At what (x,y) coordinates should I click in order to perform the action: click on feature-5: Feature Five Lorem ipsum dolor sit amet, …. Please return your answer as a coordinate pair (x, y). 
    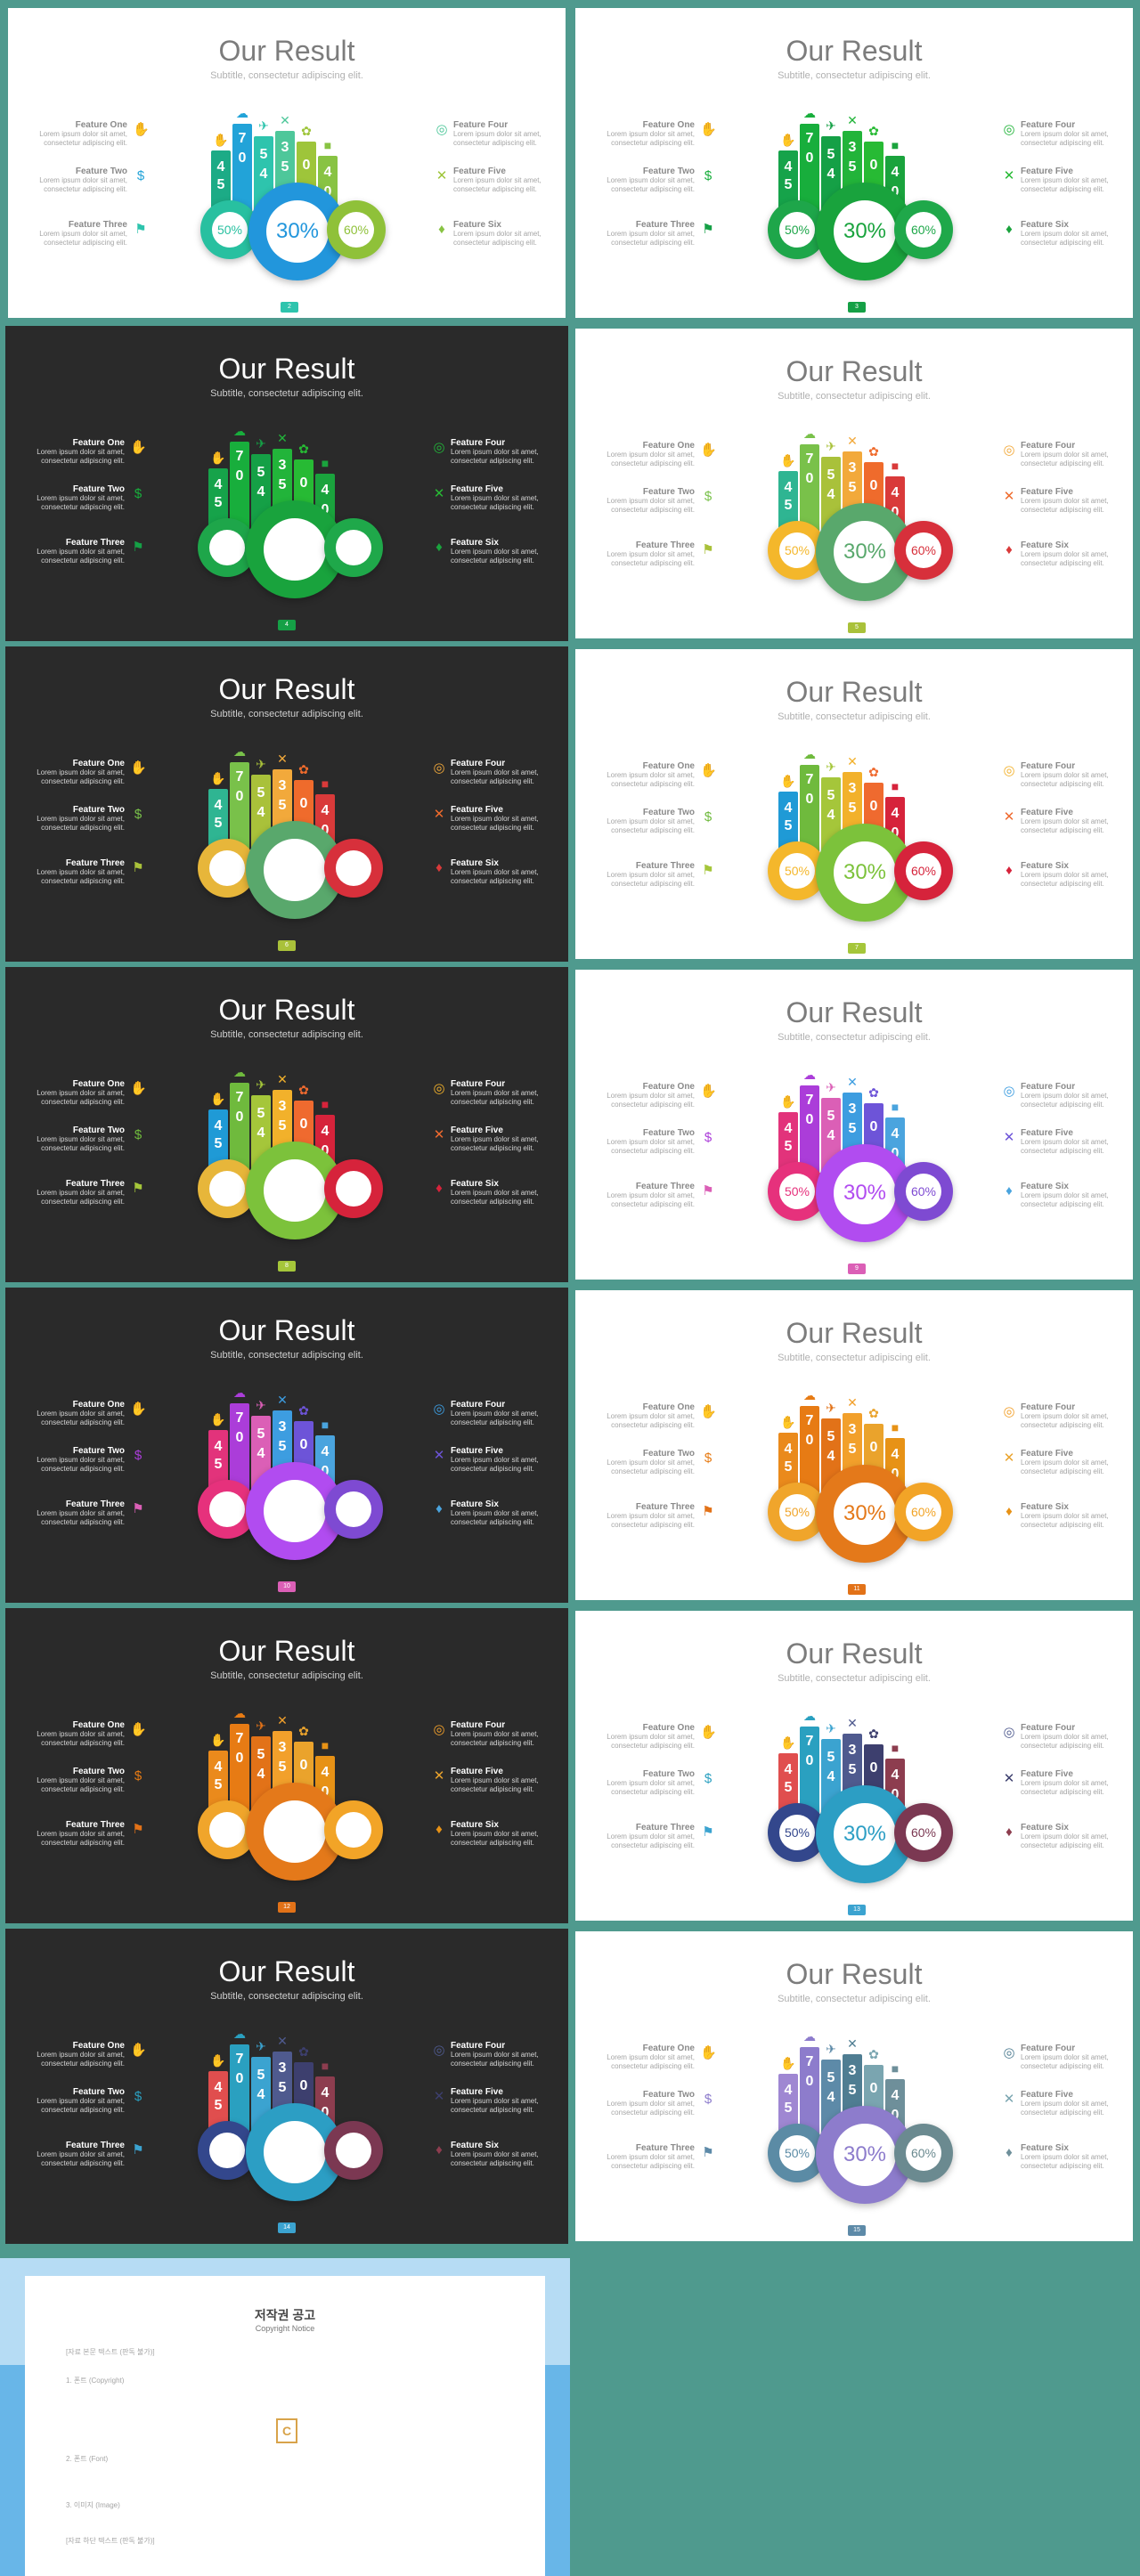
    Looking at the image, I should click on (495, 1780).